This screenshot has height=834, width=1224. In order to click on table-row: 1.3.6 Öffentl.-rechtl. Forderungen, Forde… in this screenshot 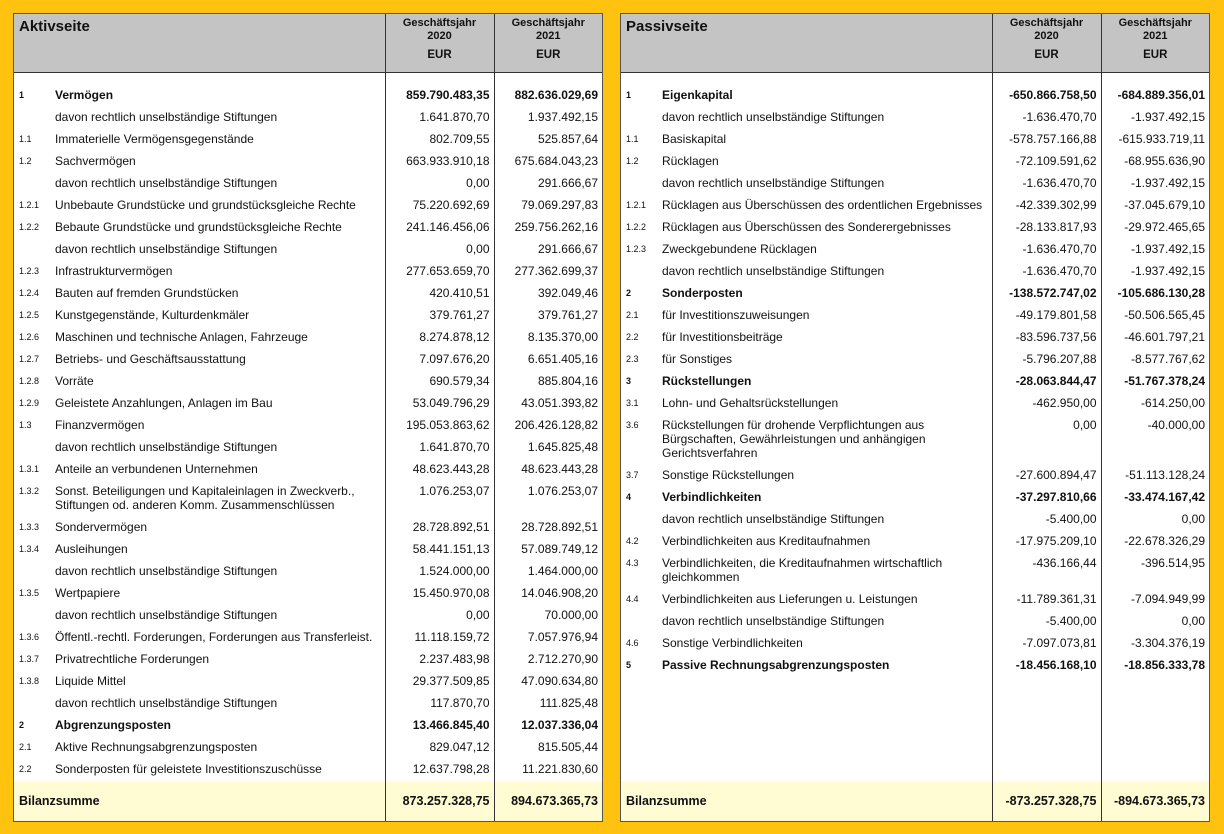, I will do `click(308, 636)`.